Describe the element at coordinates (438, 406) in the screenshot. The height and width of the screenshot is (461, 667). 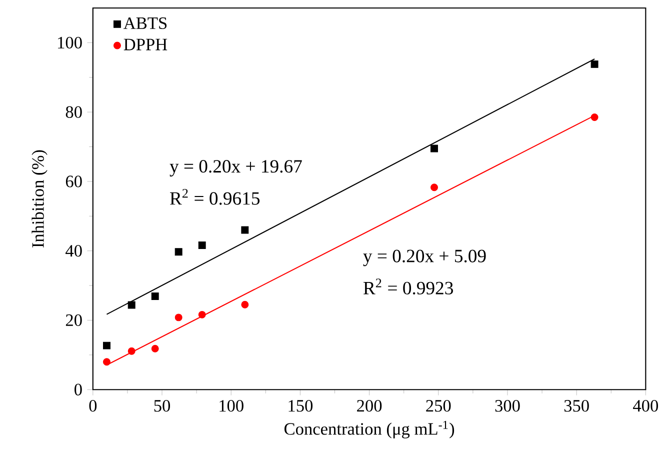
I see `x-tick-label: 250` at that location.